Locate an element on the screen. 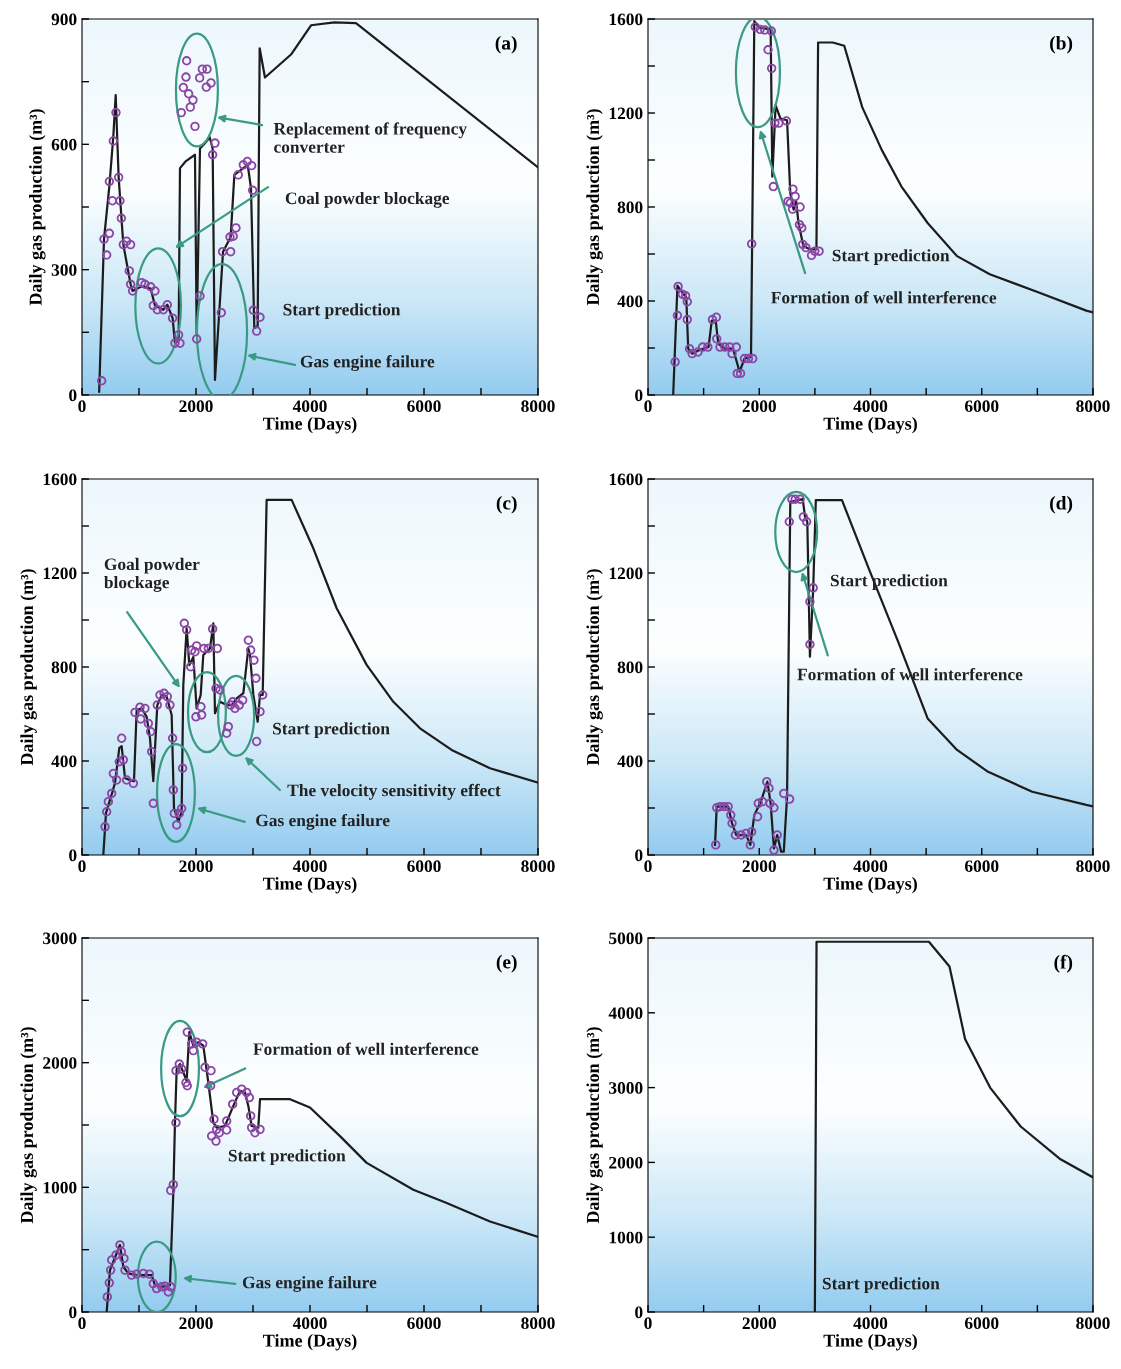 The height and width of the screenshot is (1369, 1121). annotation: The velocity sensitivity effect is located at coordinates (394, 791).